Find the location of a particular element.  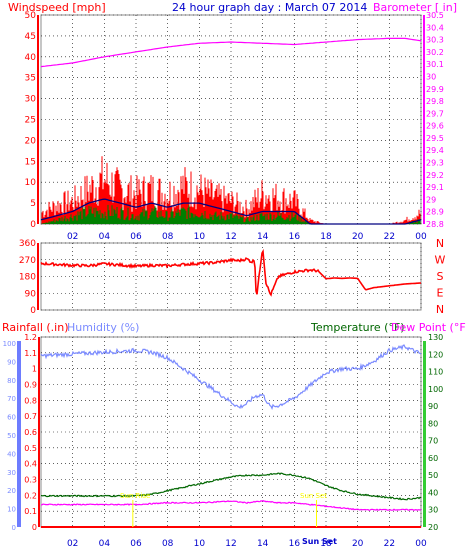

rainfall-axis-bar is located at coordinates (39, 432).